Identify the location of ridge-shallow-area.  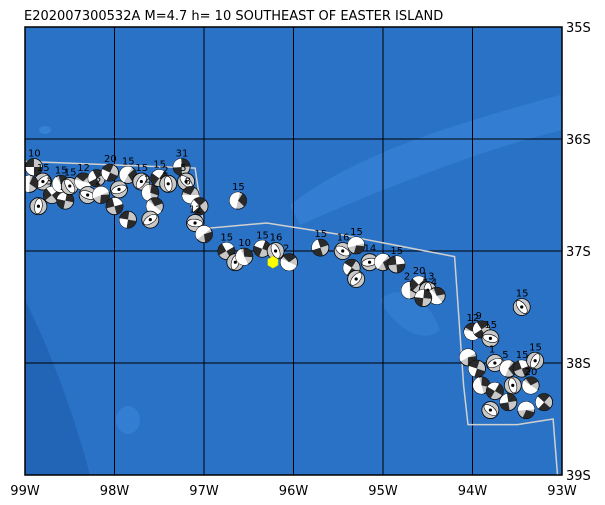
(426, 160).